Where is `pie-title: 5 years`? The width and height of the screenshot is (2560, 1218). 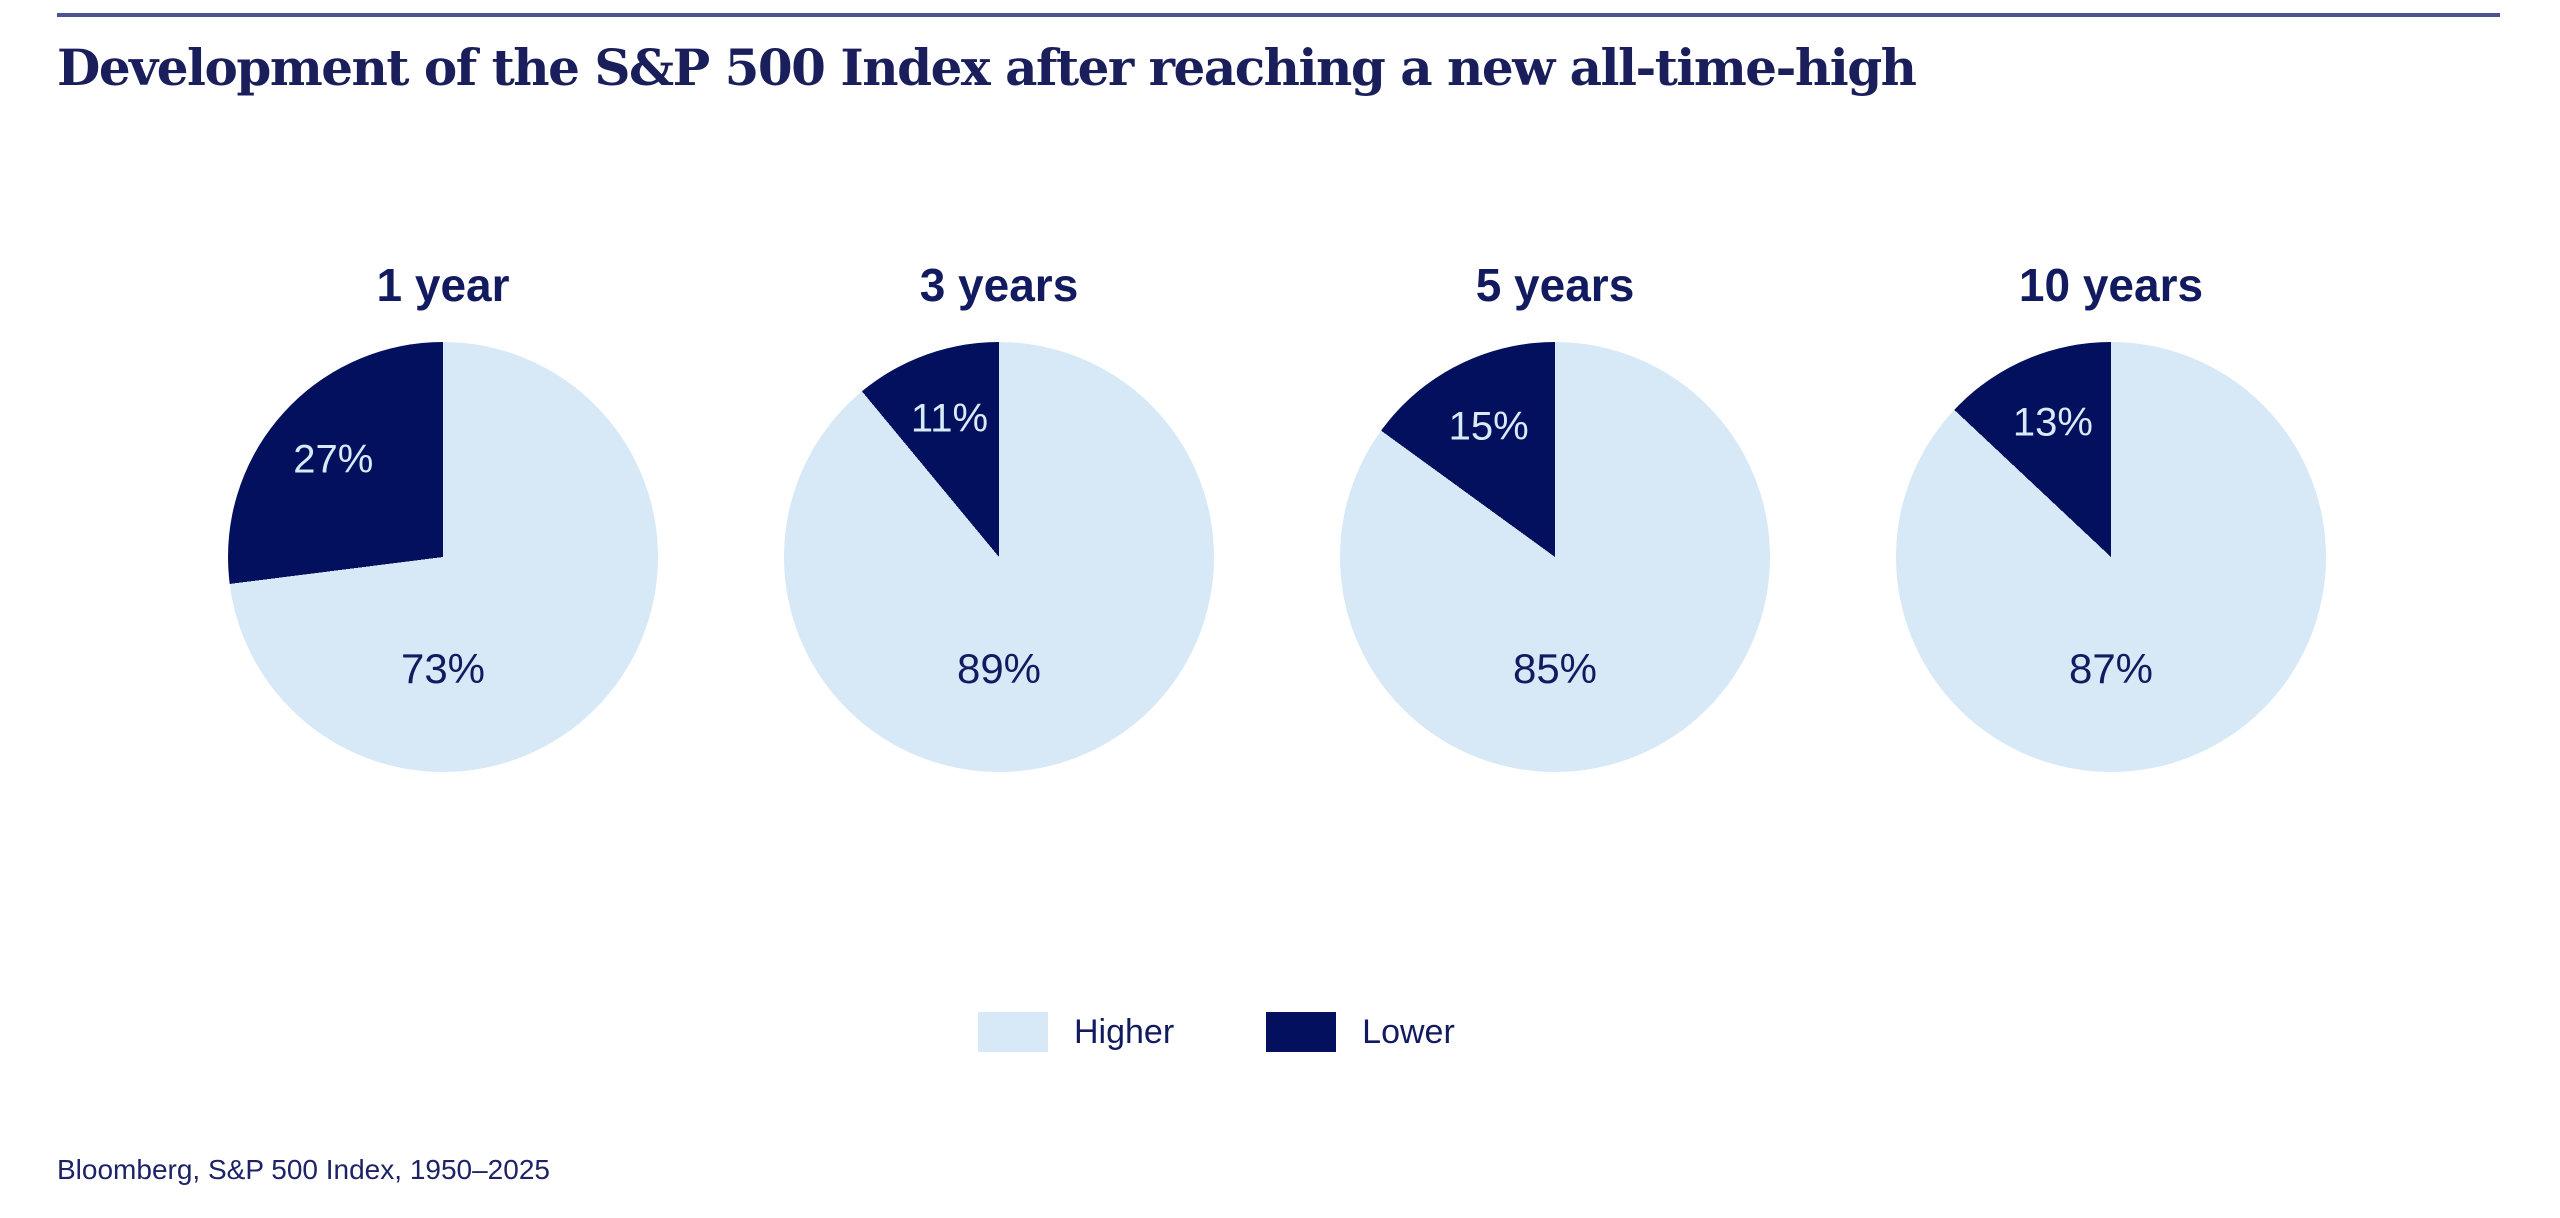 pie-title: 5 years is located at coordinates (1555, 285).